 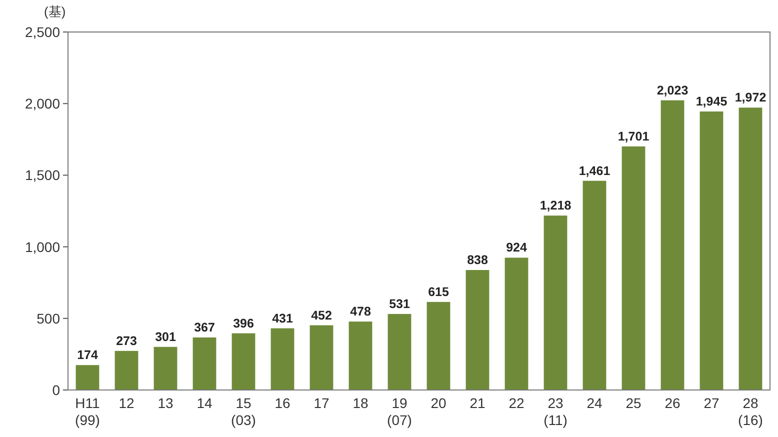 I want to click on x-tick-label: 23 (11), so click(x=556, y=411).